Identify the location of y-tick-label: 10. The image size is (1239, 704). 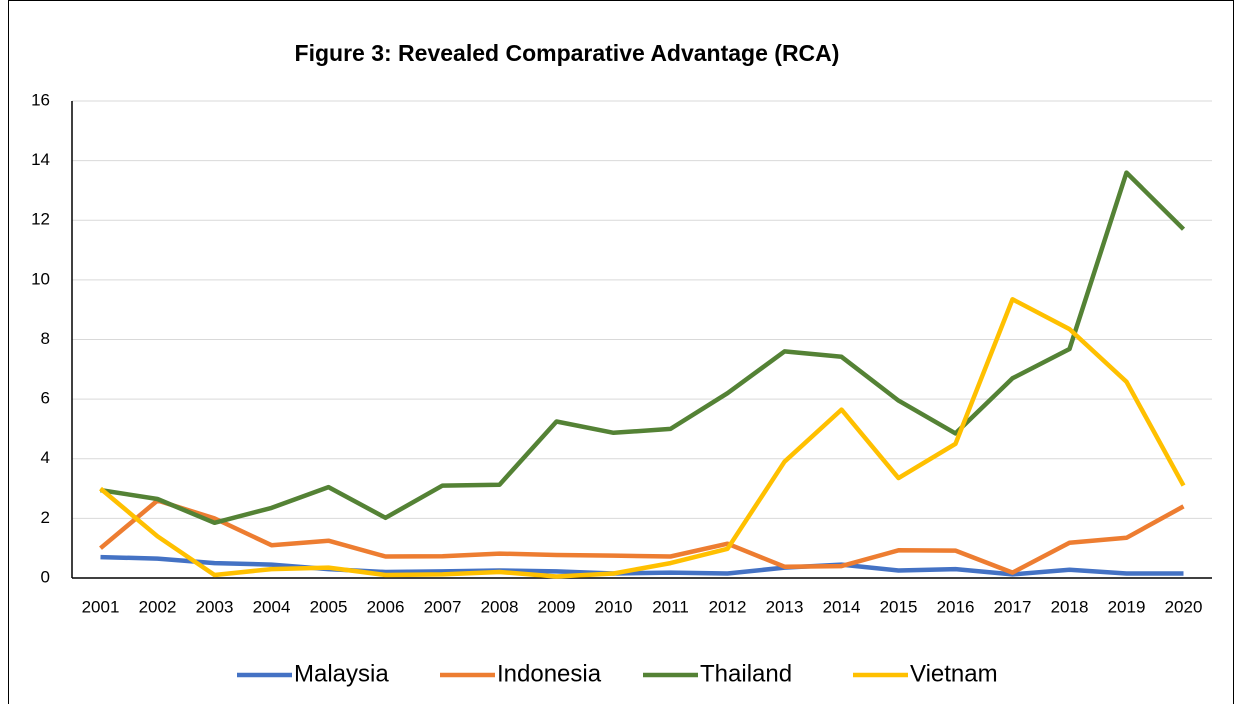
(40, 278).